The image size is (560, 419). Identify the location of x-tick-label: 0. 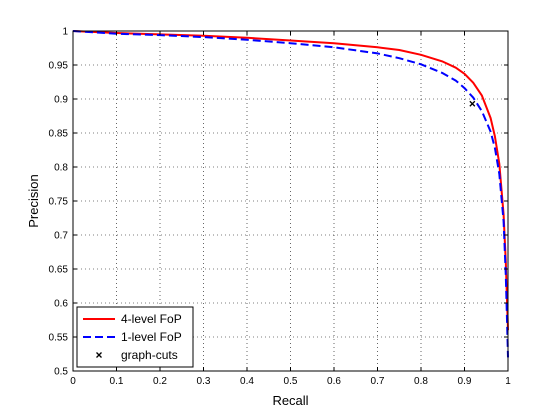
(73, 381).